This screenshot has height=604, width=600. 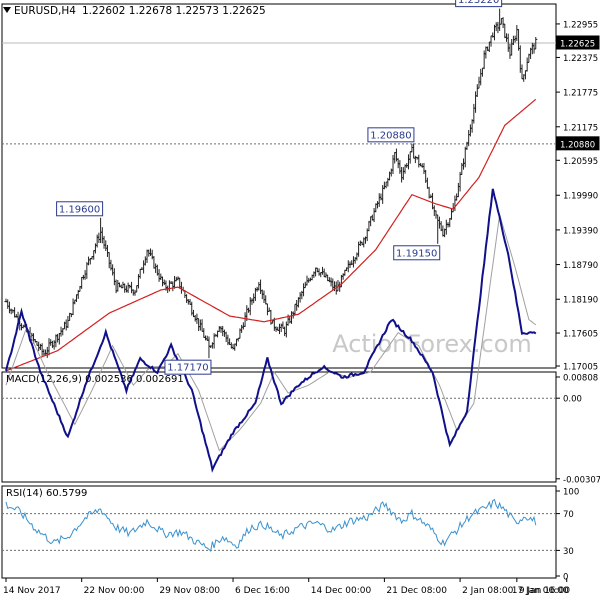 I want to click on macd-axis-tick-label: -0.003078, so click(x=581, y=480).